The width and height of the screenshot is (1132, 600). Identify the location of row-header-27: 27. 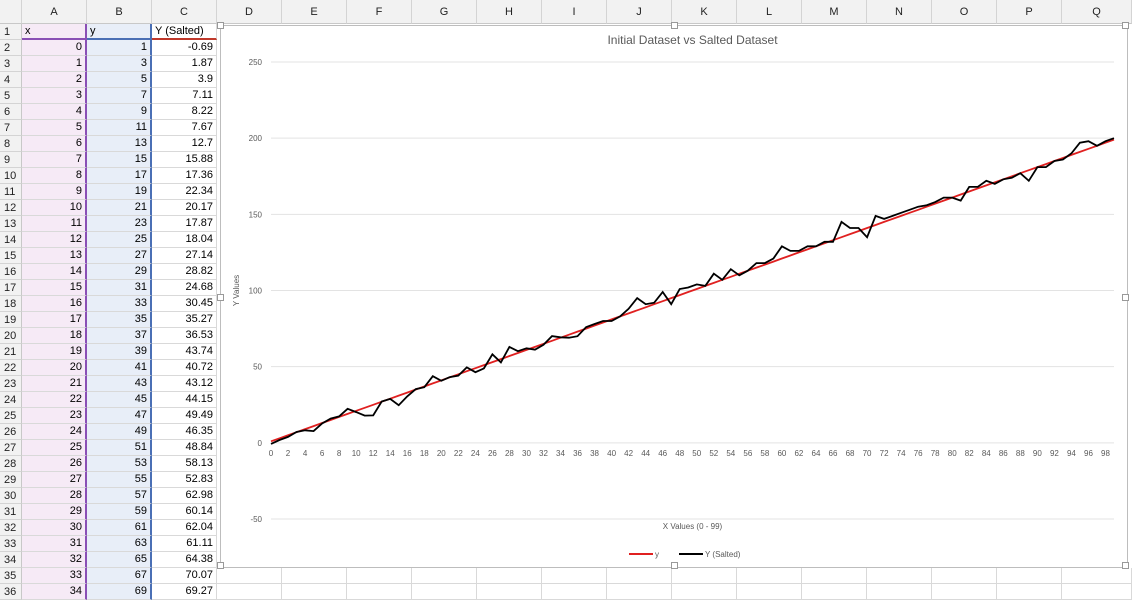
(11, 448).